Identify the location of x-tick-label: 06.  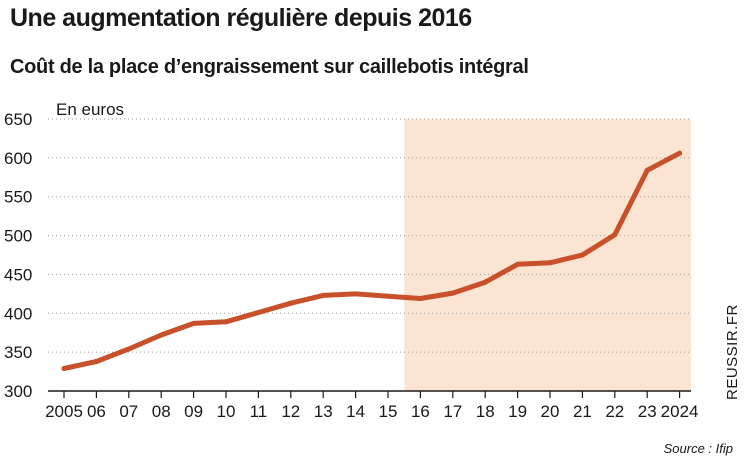
(96, 411).